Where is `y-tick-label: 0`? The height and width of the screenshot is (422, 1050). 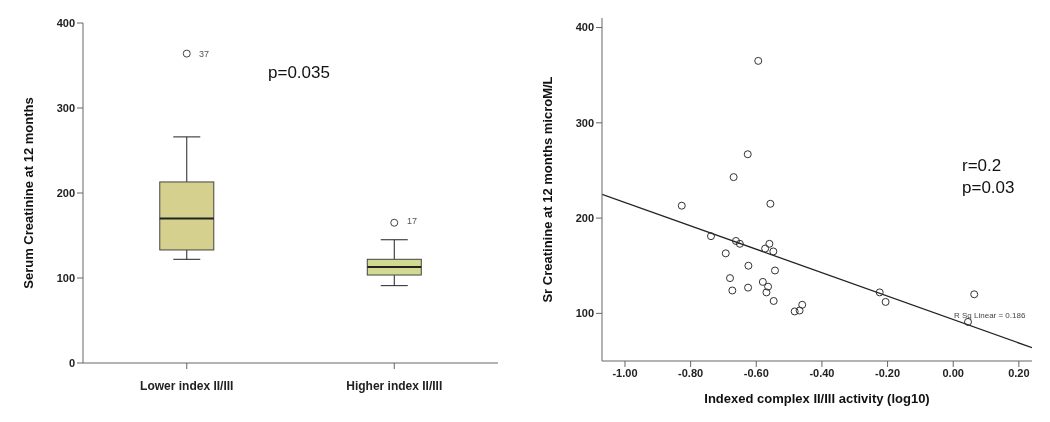
y-tick-label: 0 is located at coordinates (71, 362).